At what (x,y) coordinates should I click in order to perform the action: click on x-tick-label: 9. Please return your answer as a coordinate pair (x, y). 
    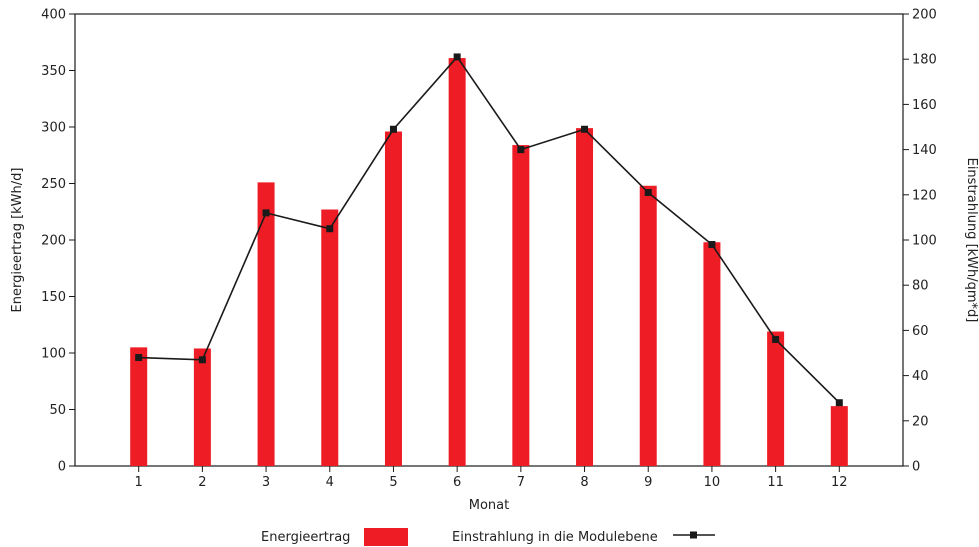
    Looking at the image, I should click on (648, 482).